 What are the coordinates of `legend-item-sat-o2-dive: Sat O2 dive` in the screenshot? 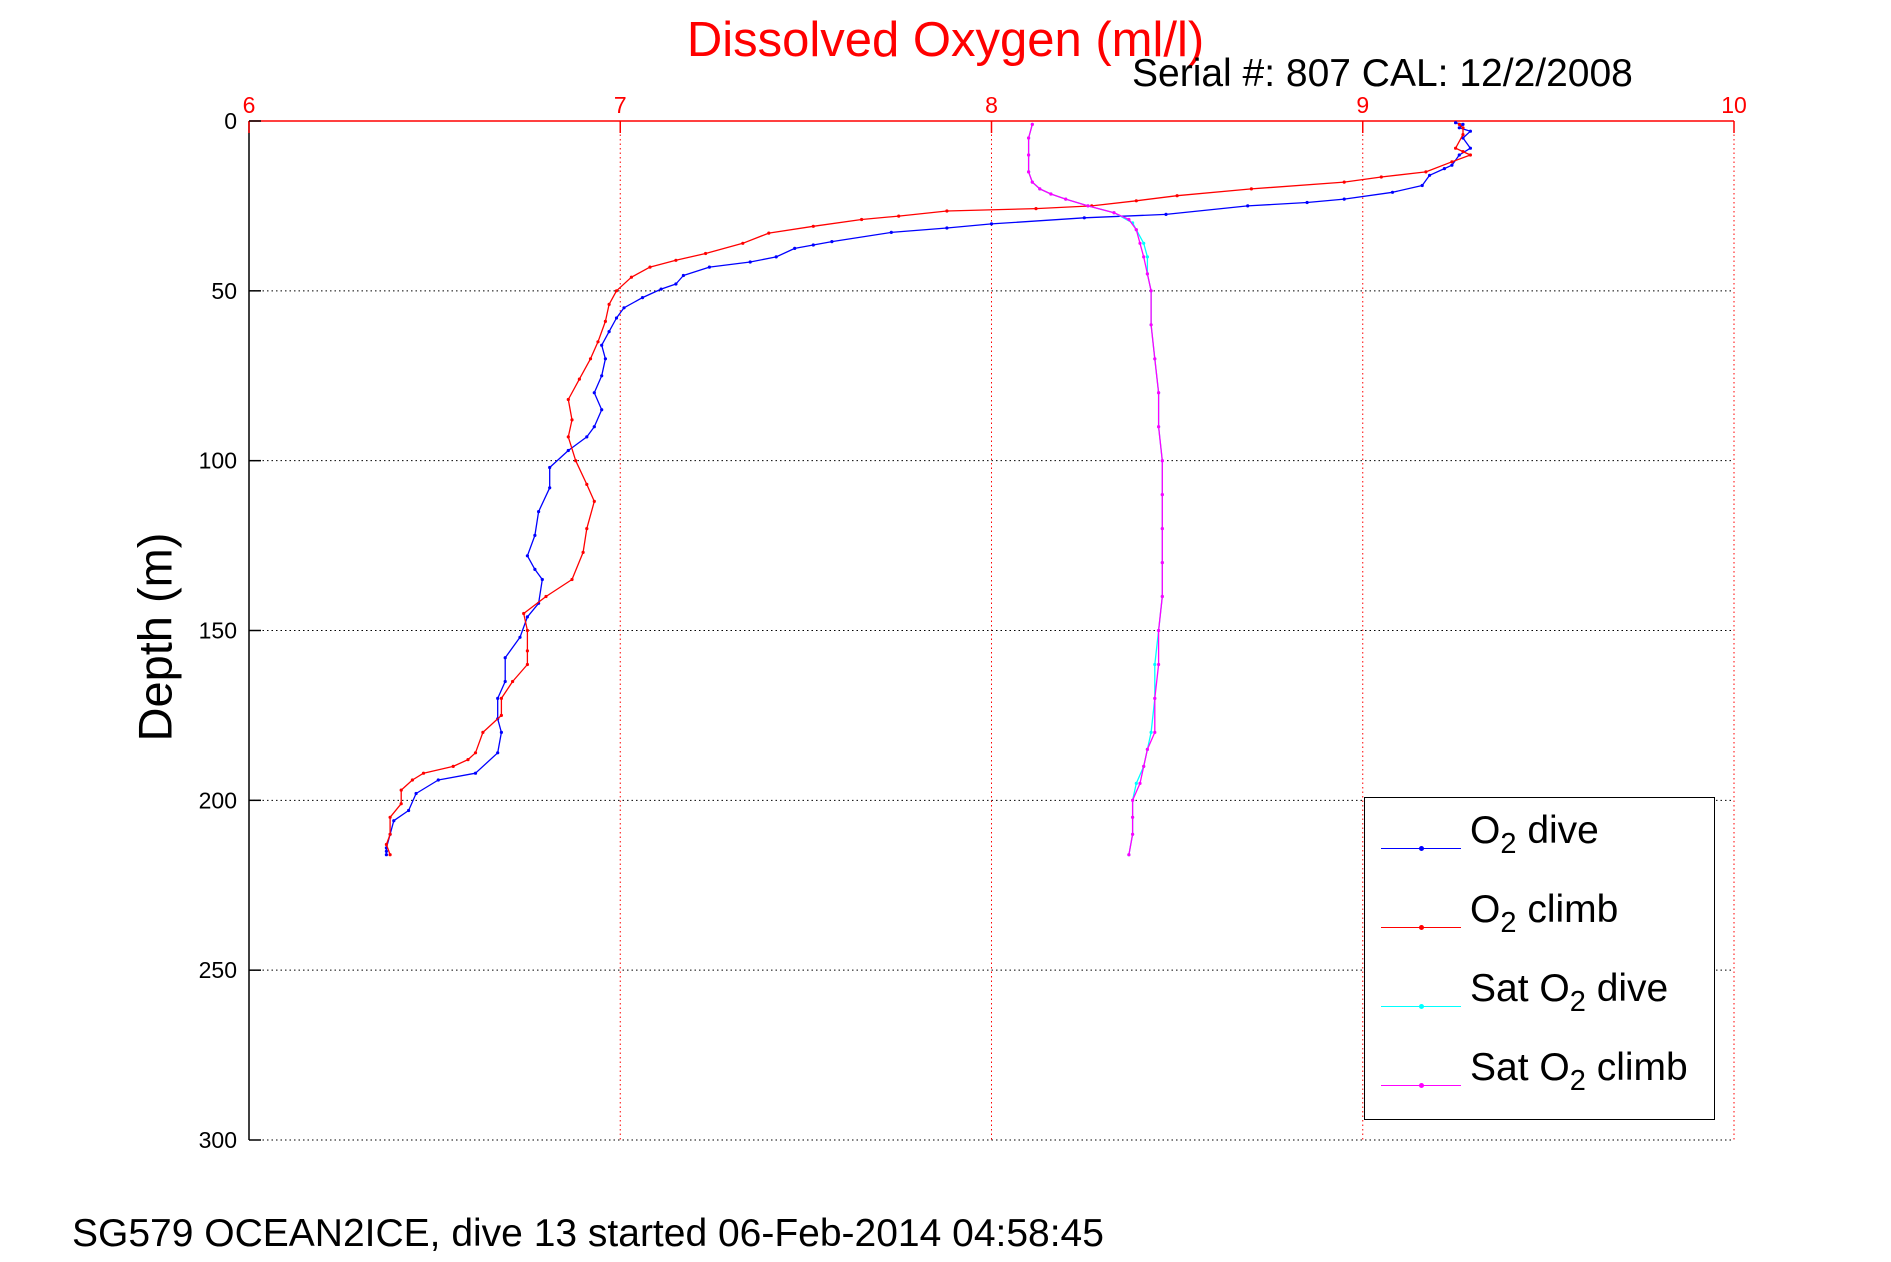 It's located at (1539, 991).